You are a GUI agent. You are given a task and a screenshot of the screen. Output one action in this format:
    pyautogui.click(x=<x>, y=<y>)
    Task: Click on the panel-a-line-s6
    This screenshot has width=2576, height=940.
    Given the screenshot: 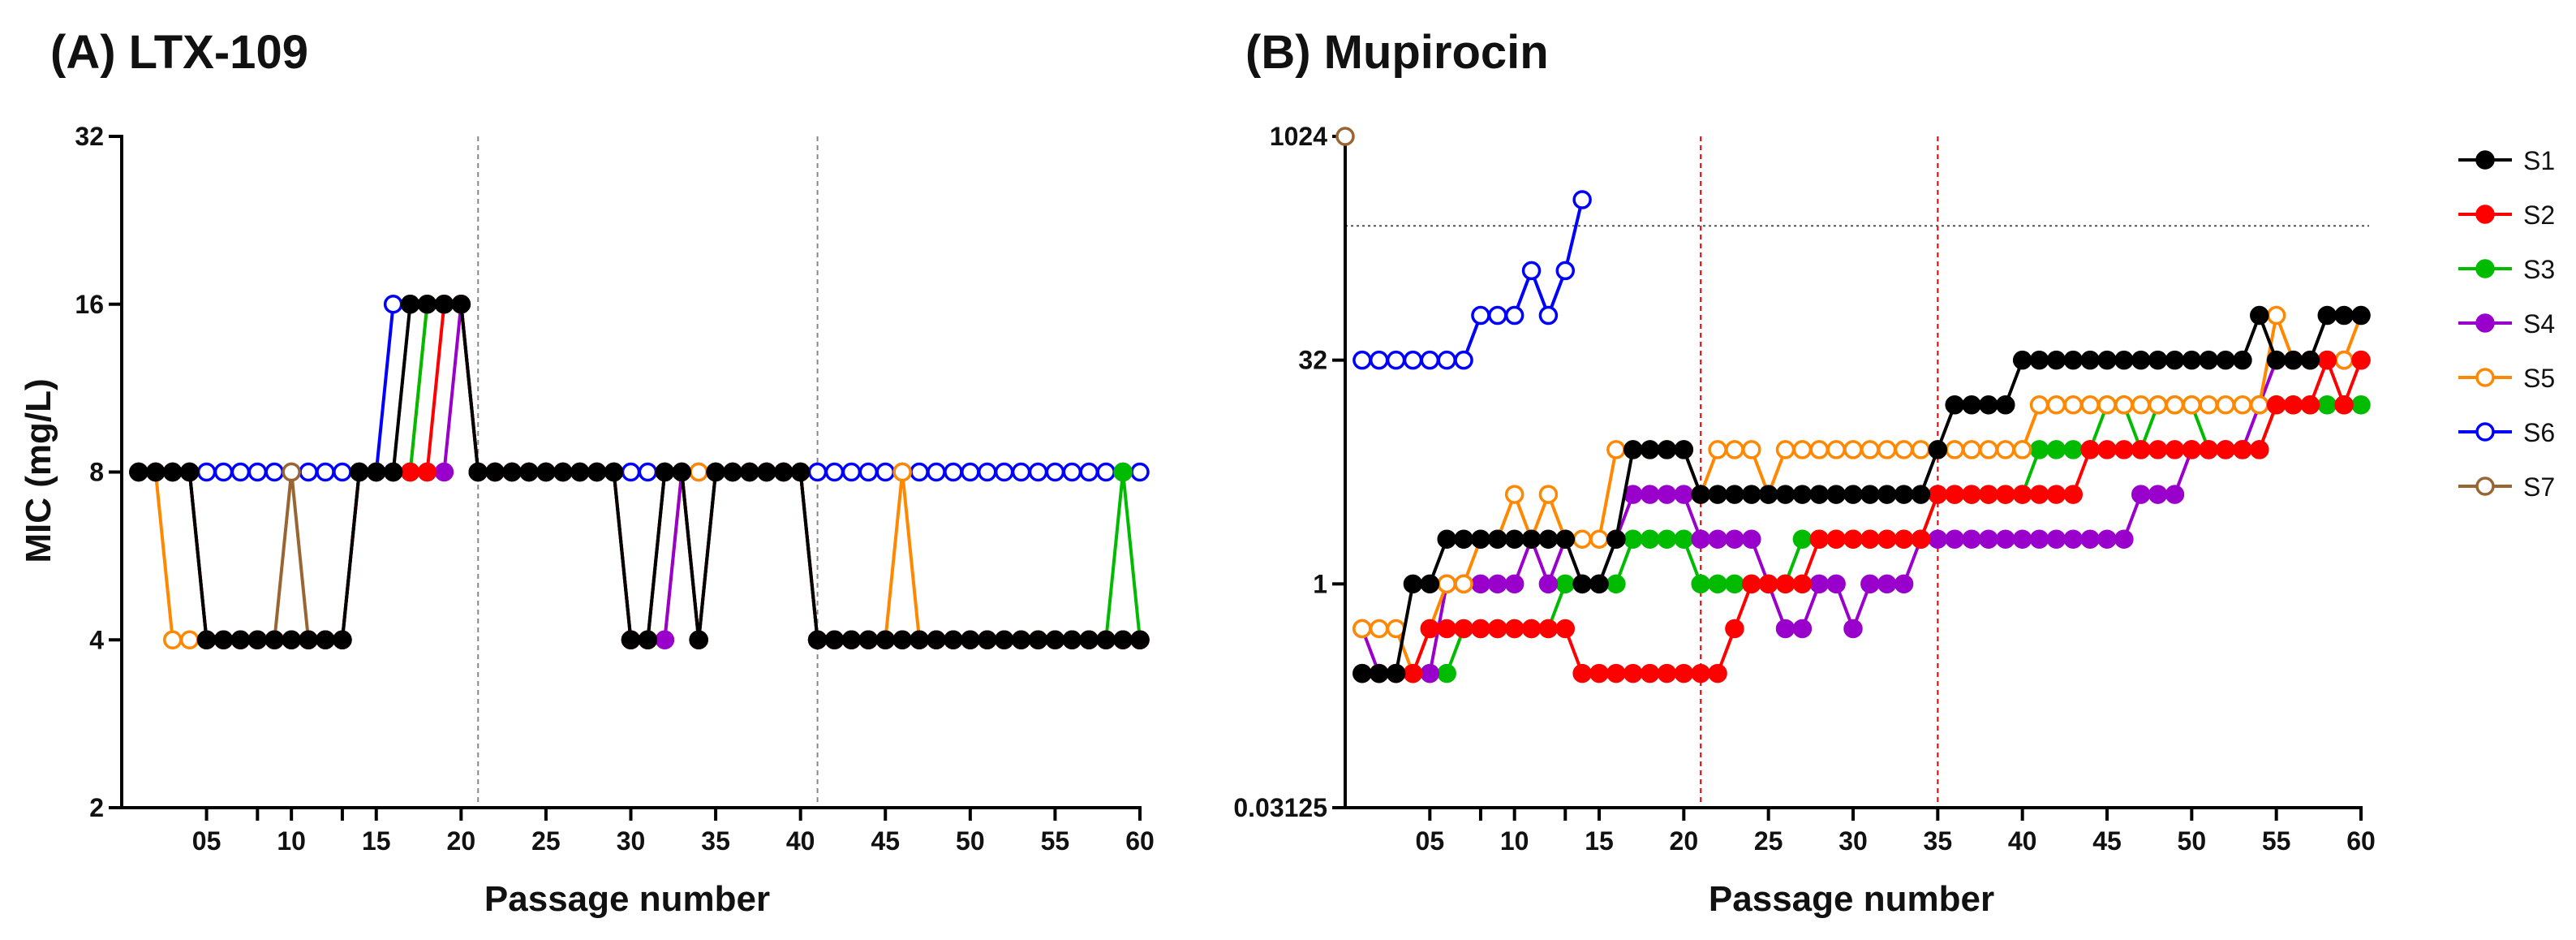 What is the action you would take?
    pyautogui.click(x=639, y=388)
    